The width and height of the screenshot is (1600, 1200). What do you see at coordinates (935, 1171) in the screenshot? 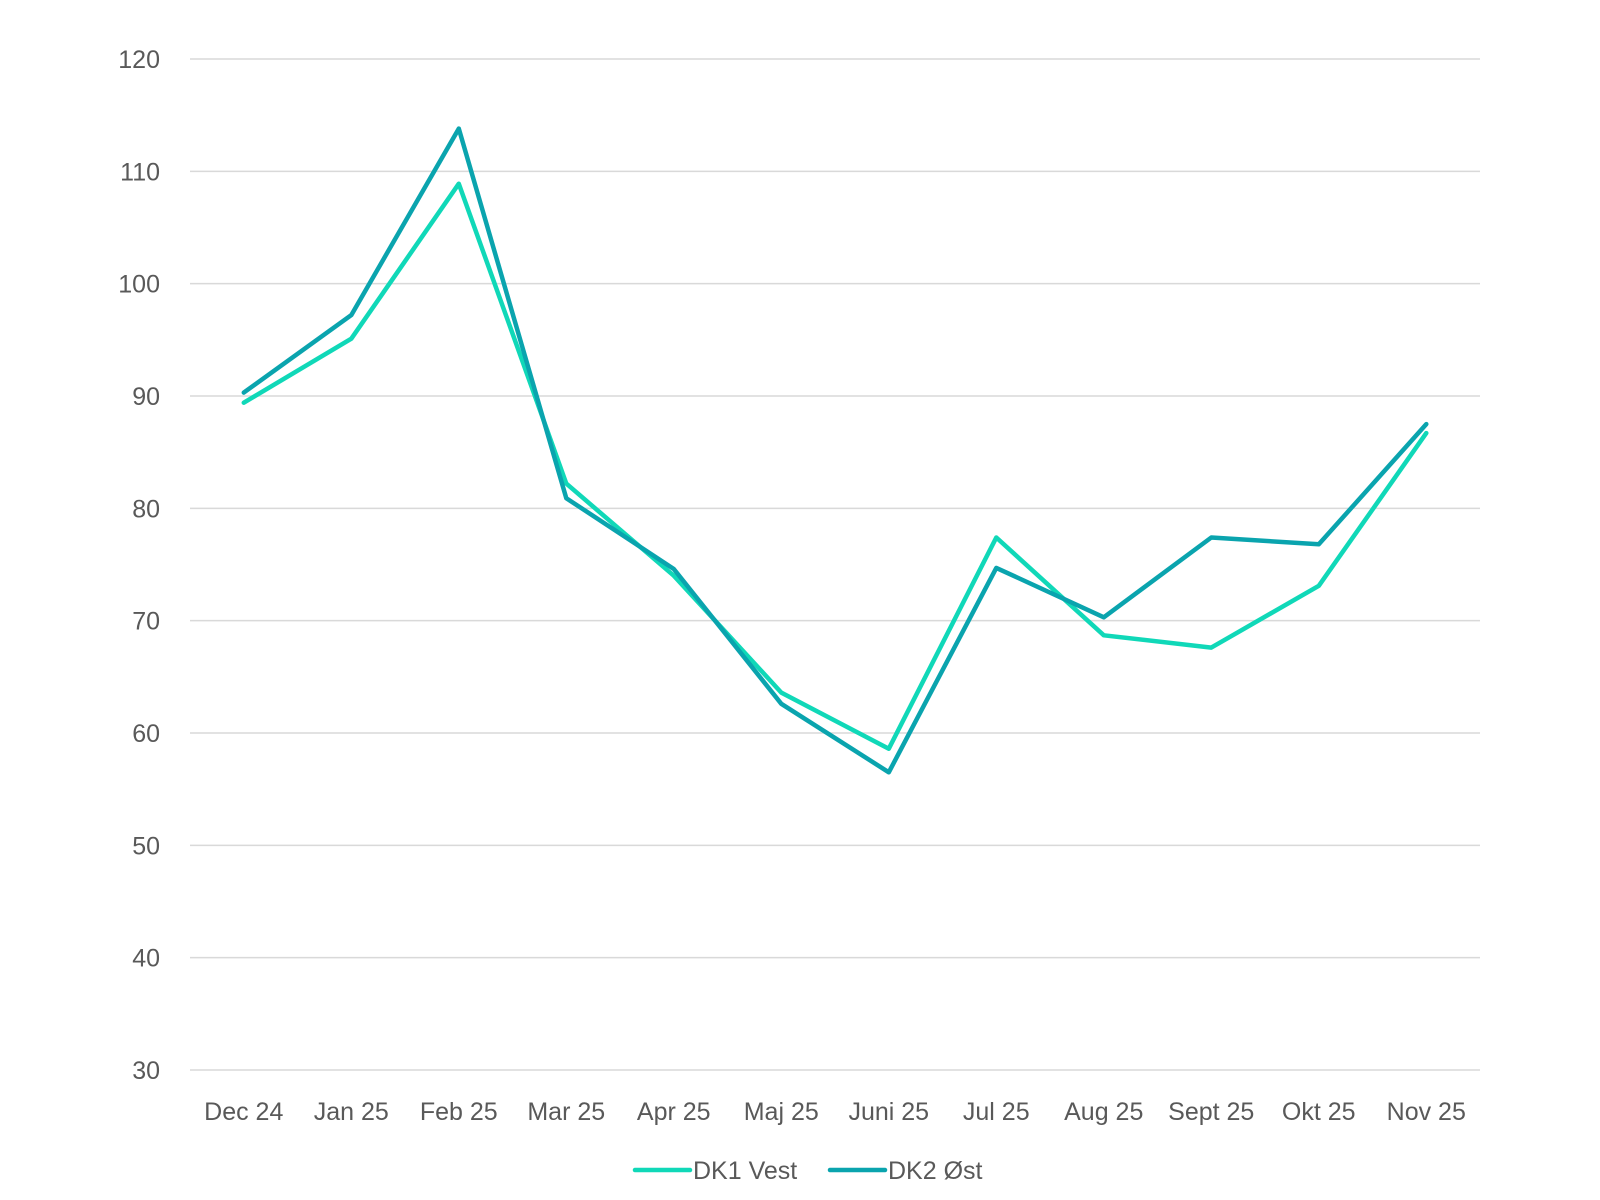
I see `legend-label: DK2 Øst` at bounding box center [935, 1171].